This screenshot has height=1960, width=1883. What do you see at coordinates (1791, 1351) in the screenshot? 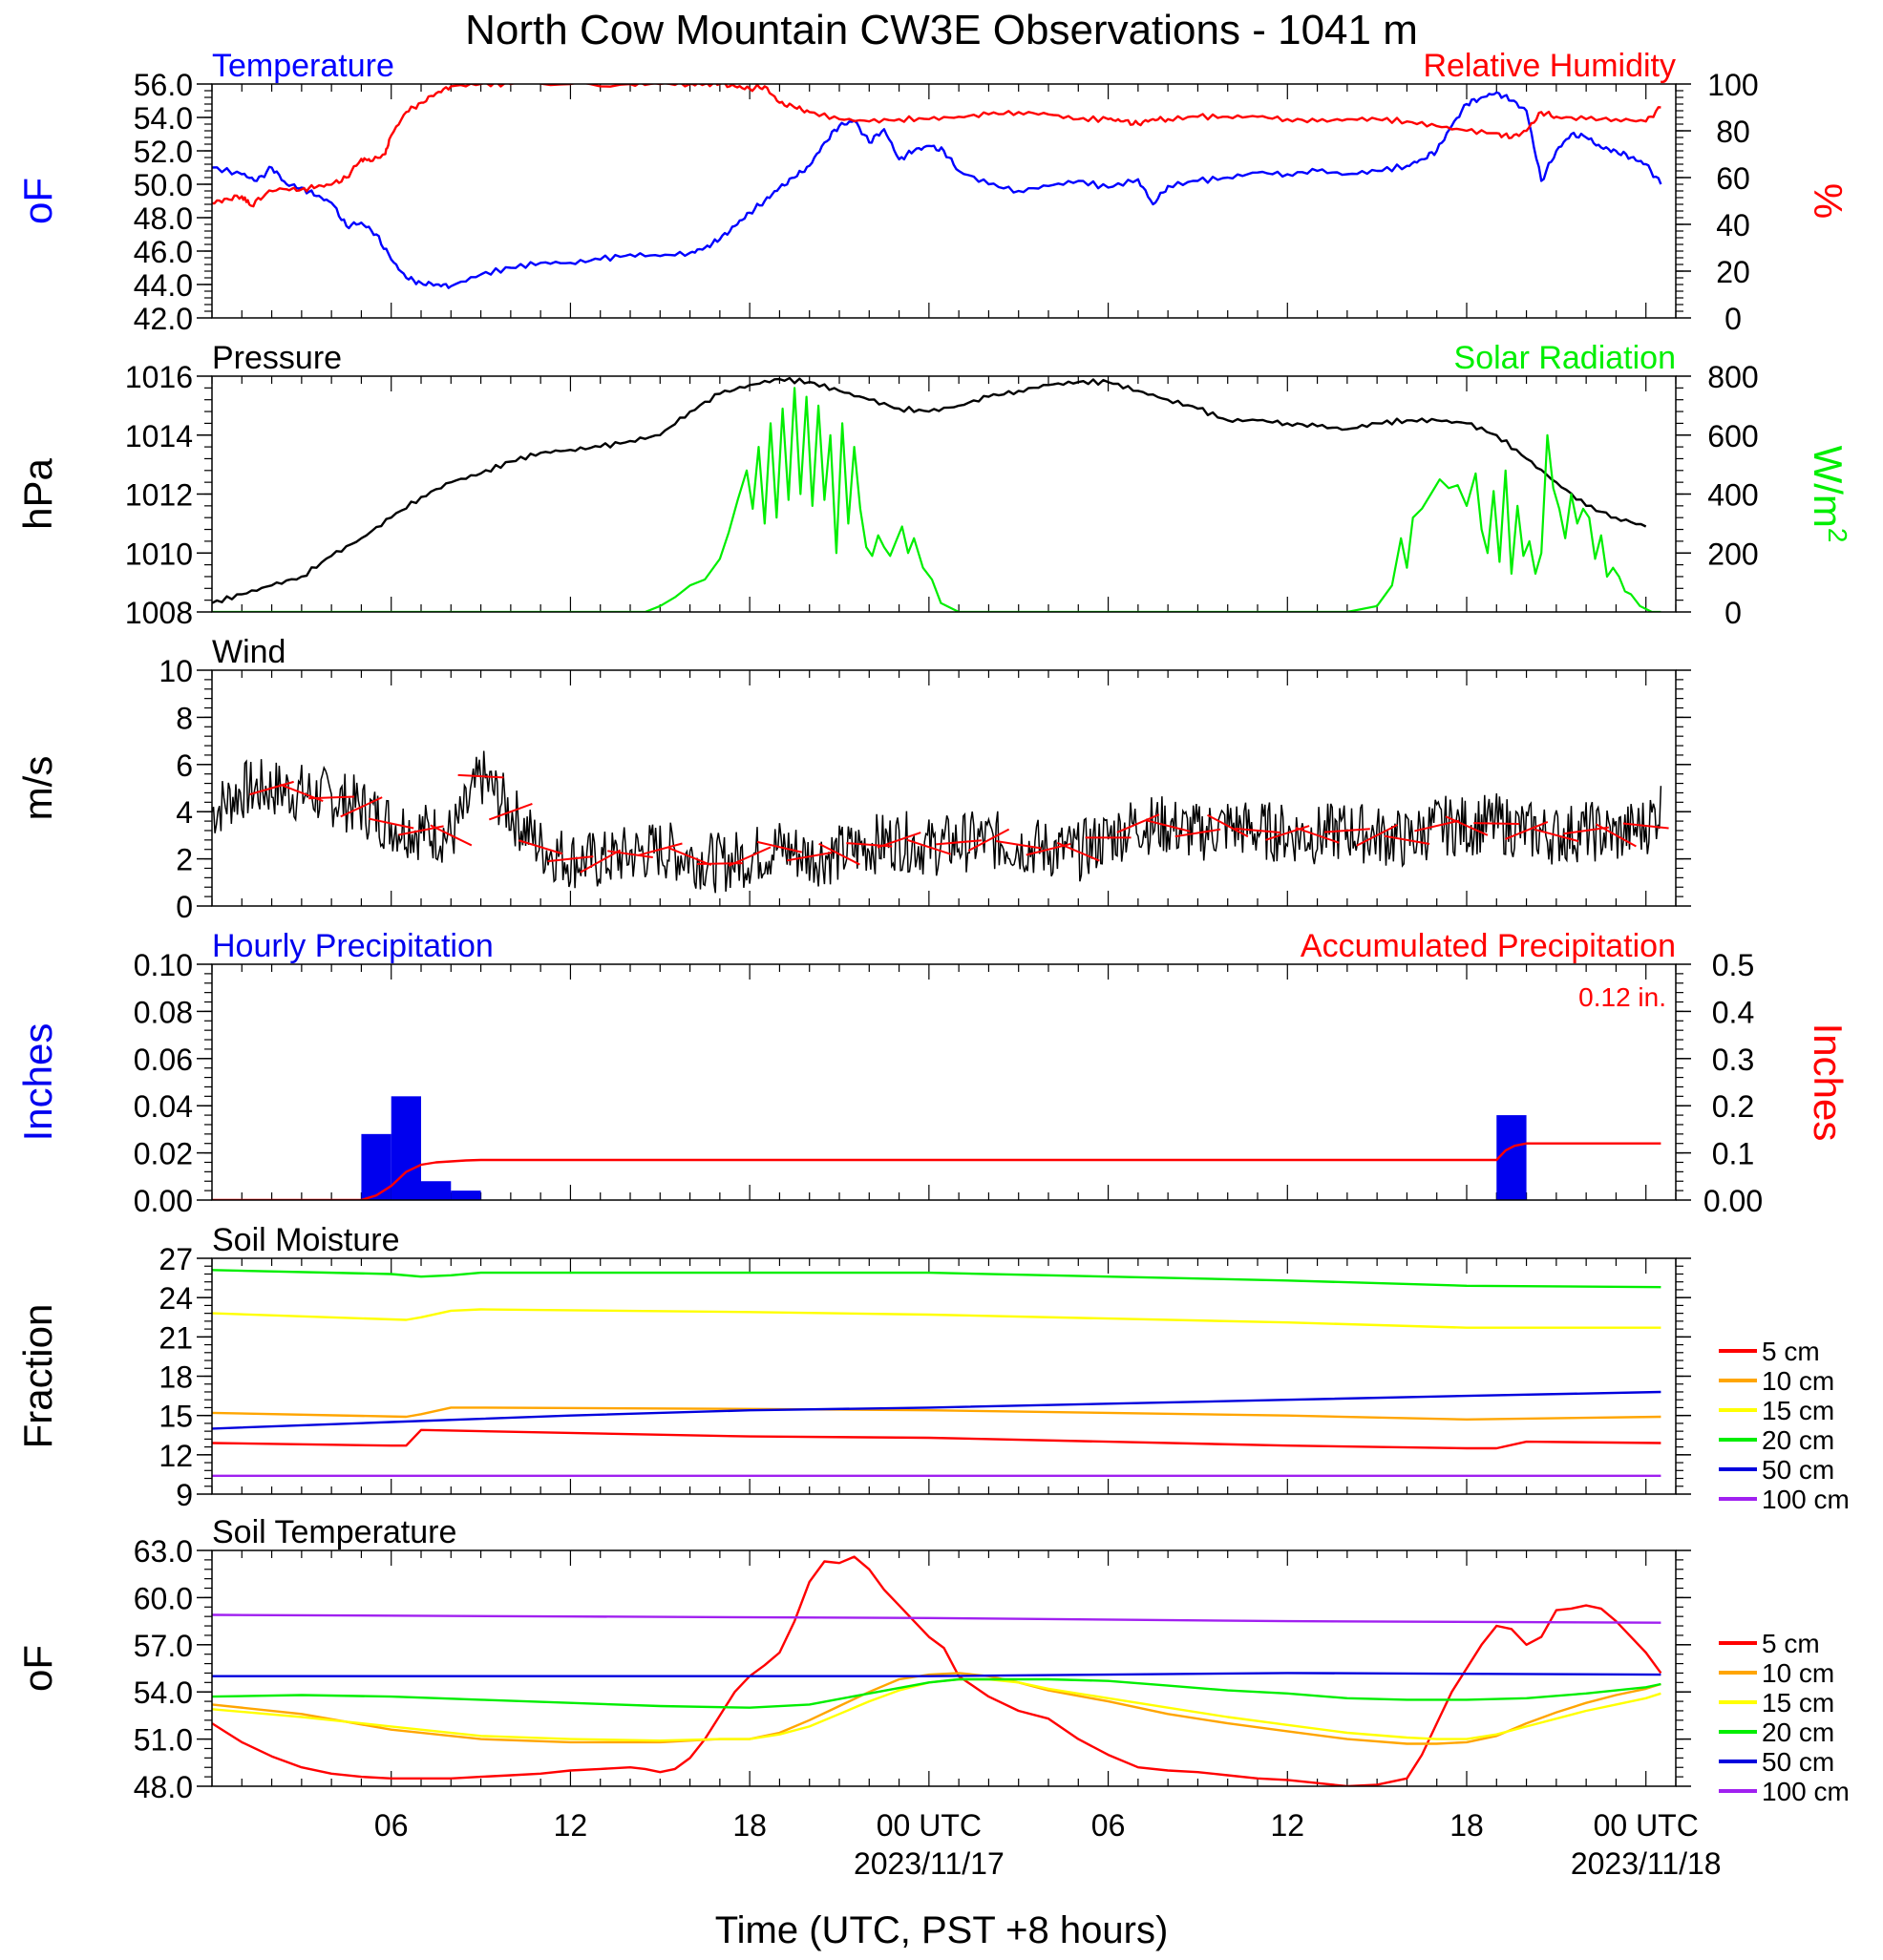
I see `legend-label: 5 cm` at bounding box center [1791, 1351].